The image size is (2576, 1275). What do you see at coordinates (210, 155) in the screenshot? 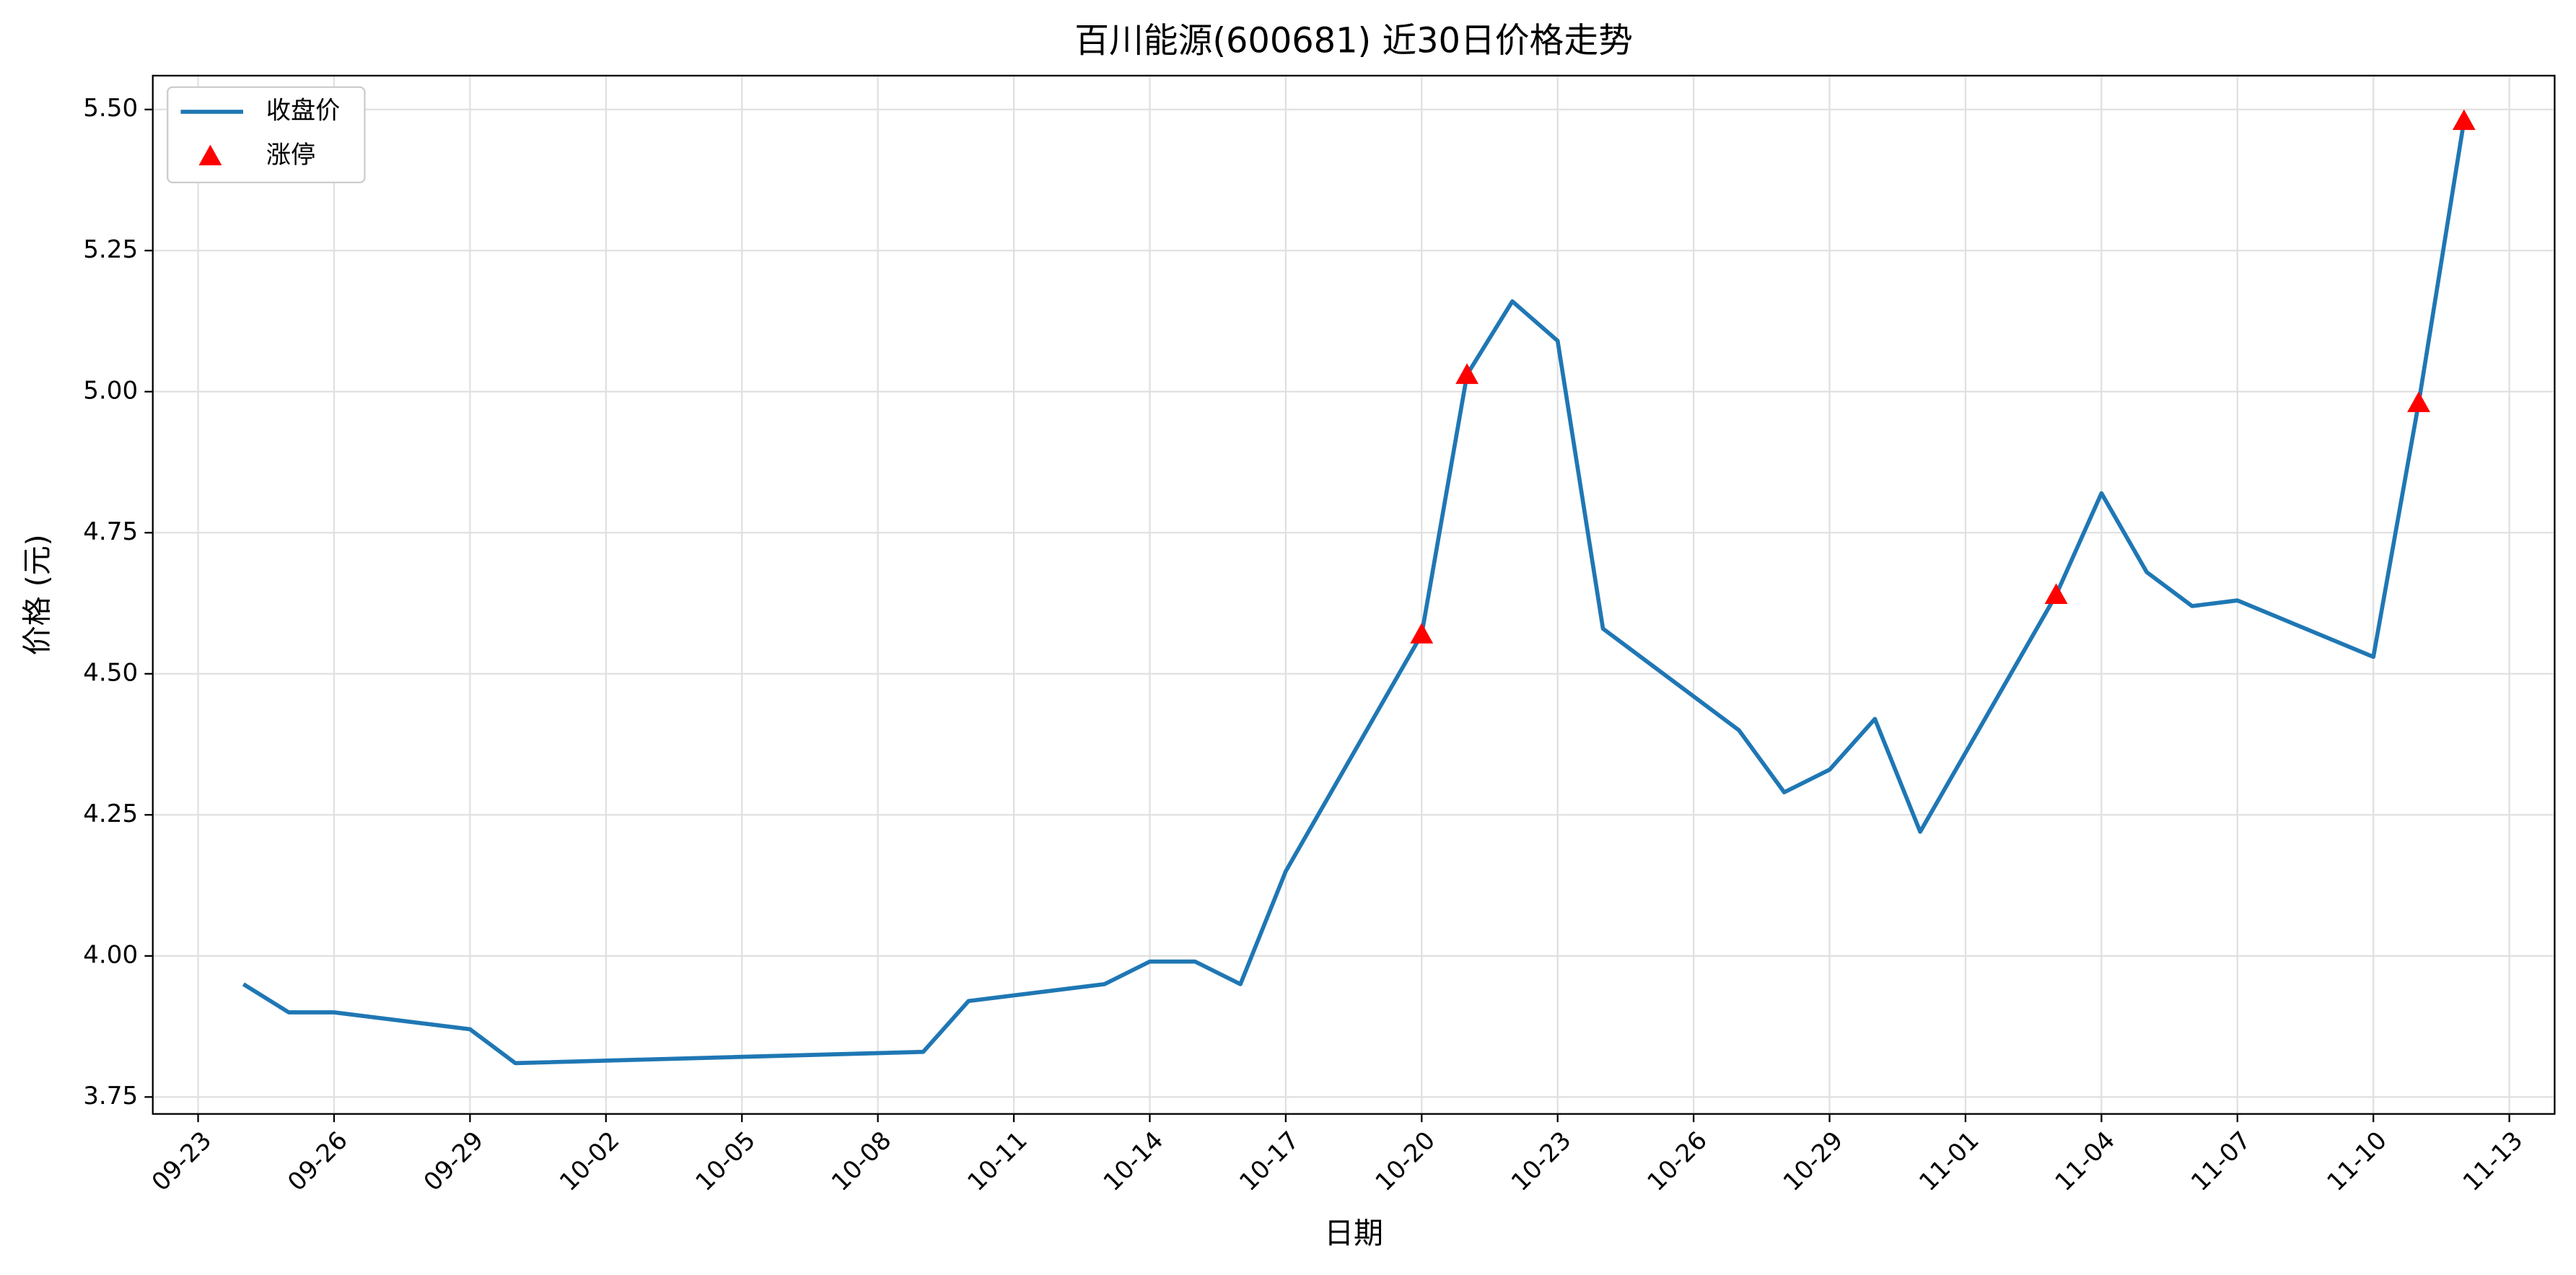
I see `legend-swatch` at bounding box center [210, 155].